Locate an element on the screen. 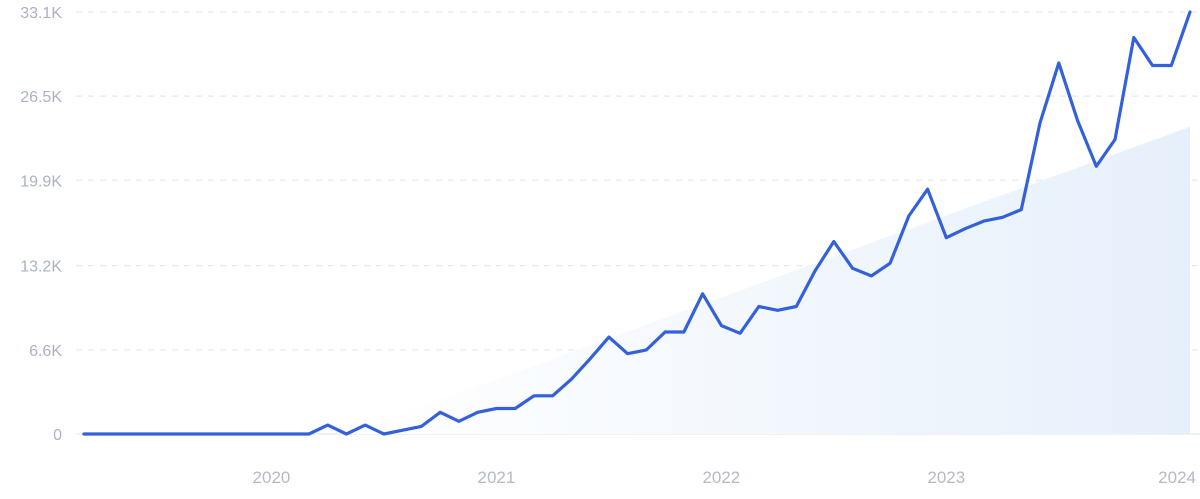  x-axis-ticks: 2020 2021 2022 2023 2024 is located at coordinates (724, 477).